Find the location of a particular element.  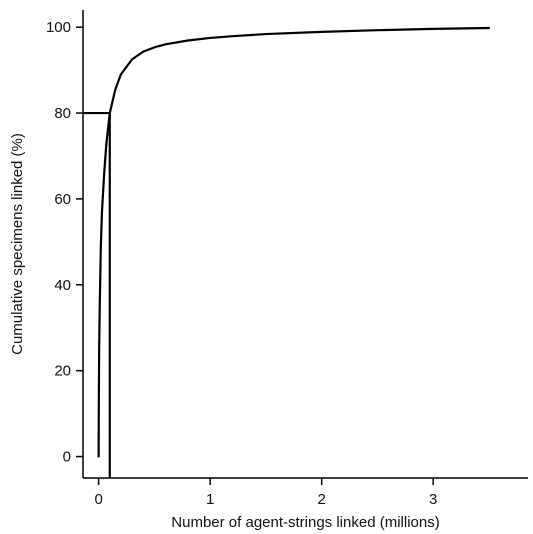

y-tick-label: 0 is located at coordinates (67, 457).